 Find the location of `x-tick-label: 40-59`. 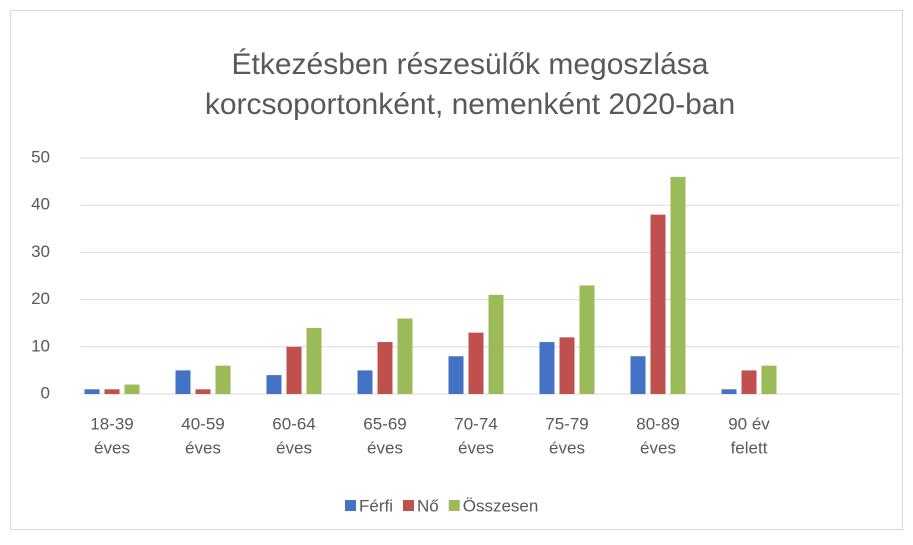

x-tick-label: 40-59 is located at coordinates (202, 423).